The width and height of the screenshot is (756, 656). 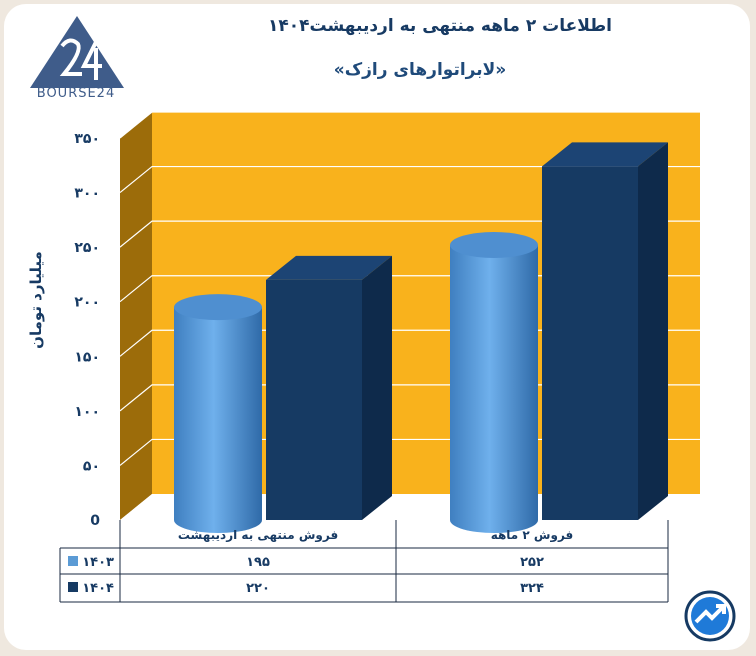 I want to click on data-value-label: ۲۵۲, so click(x=532, y=562).